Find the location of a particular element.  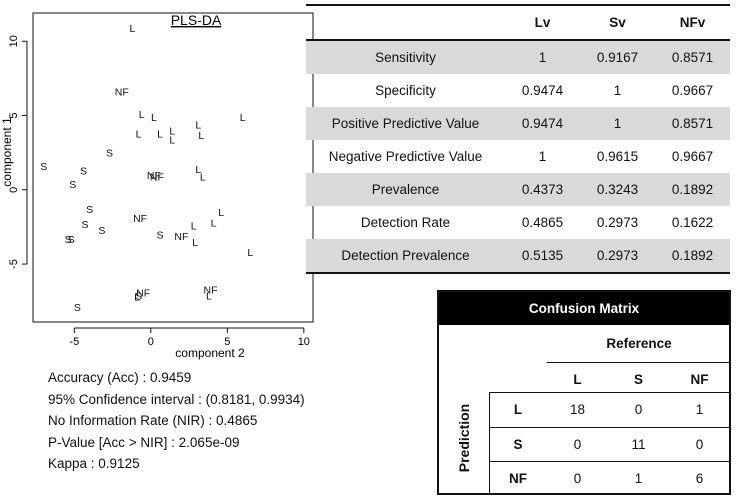

row-label: Detection Prevalence is located at coordinates (405, 255).